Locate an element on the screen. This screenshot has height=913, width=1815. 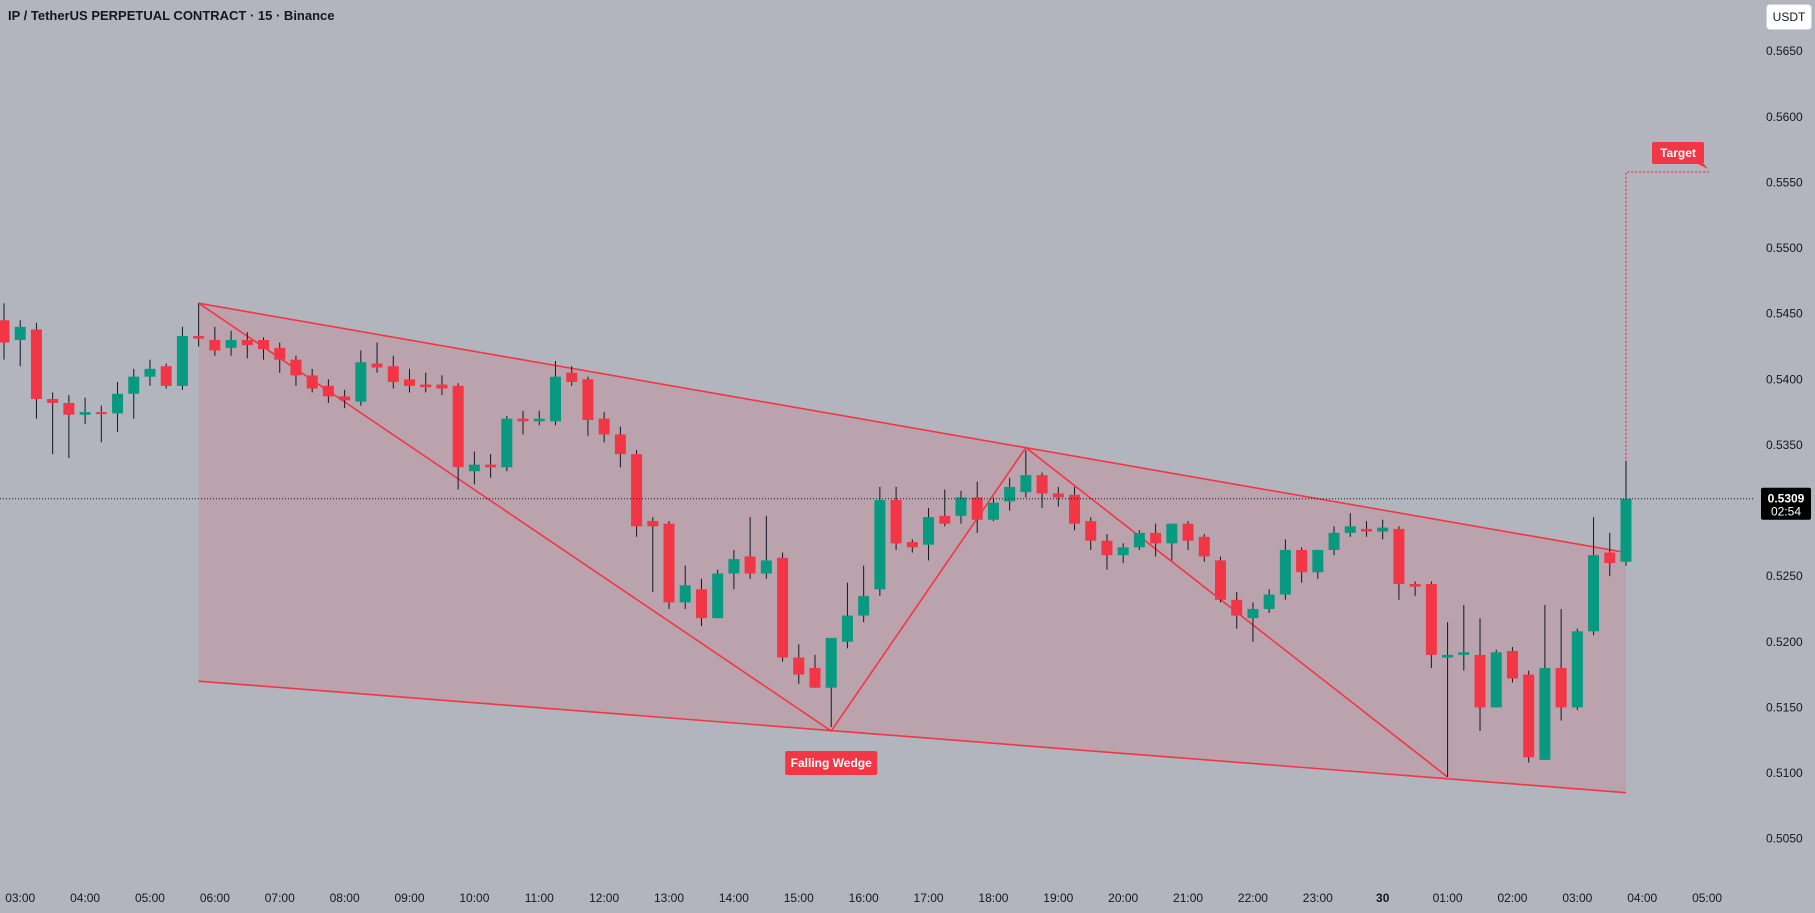
pattern-label: Falling Wedge is located at coordinates (831, 763).